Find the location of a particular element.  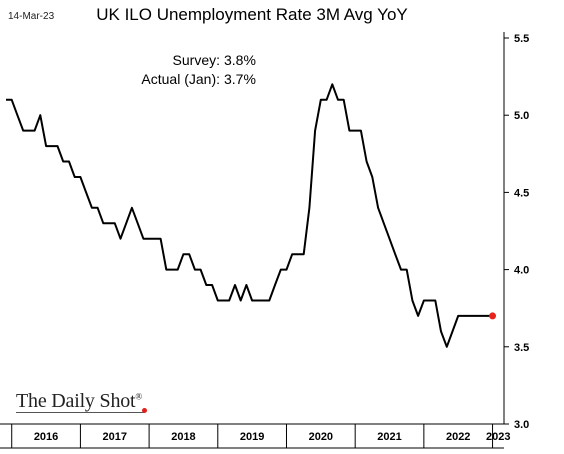

y-tick-label: 4.0 is located at coordinates (521, 271).